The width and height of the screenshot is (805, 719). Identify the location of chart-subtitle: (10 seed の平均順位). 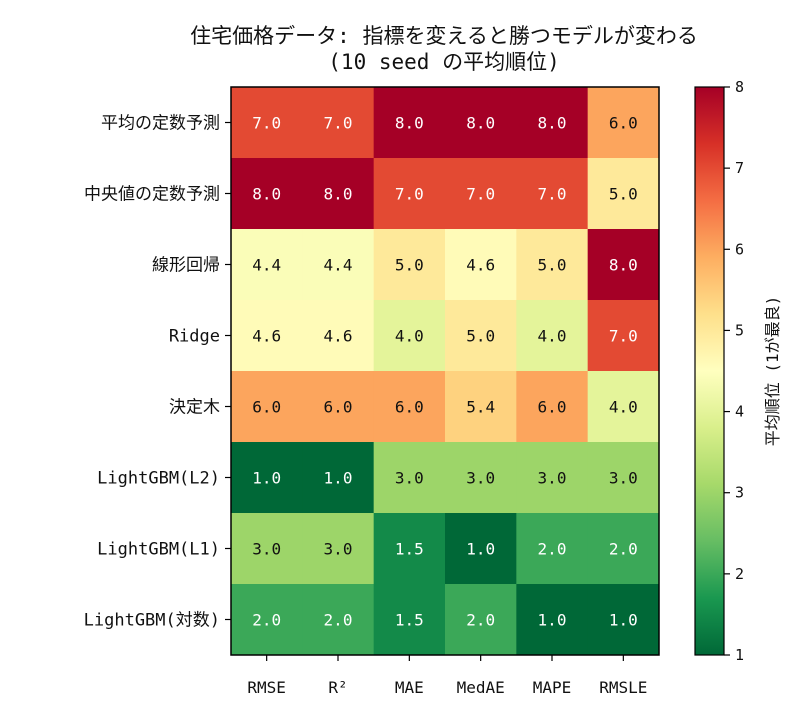
(443, 62).